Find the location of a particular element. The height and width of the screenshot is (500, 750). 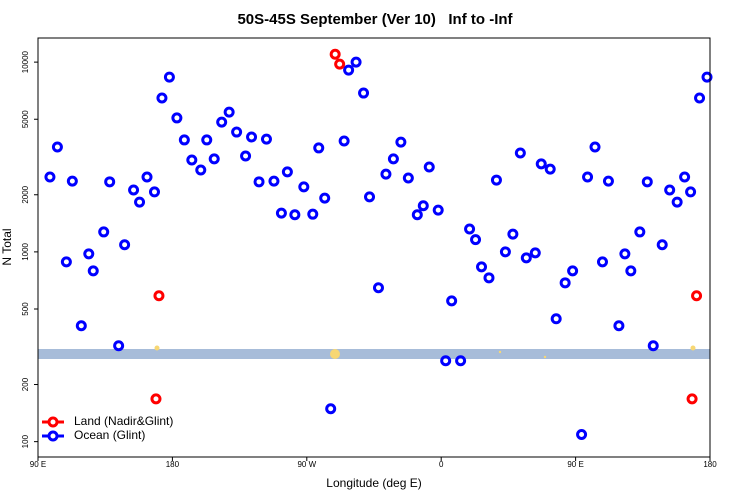

legend-label: Land (Nadir&Glint) is located at coordinates (123, 421).